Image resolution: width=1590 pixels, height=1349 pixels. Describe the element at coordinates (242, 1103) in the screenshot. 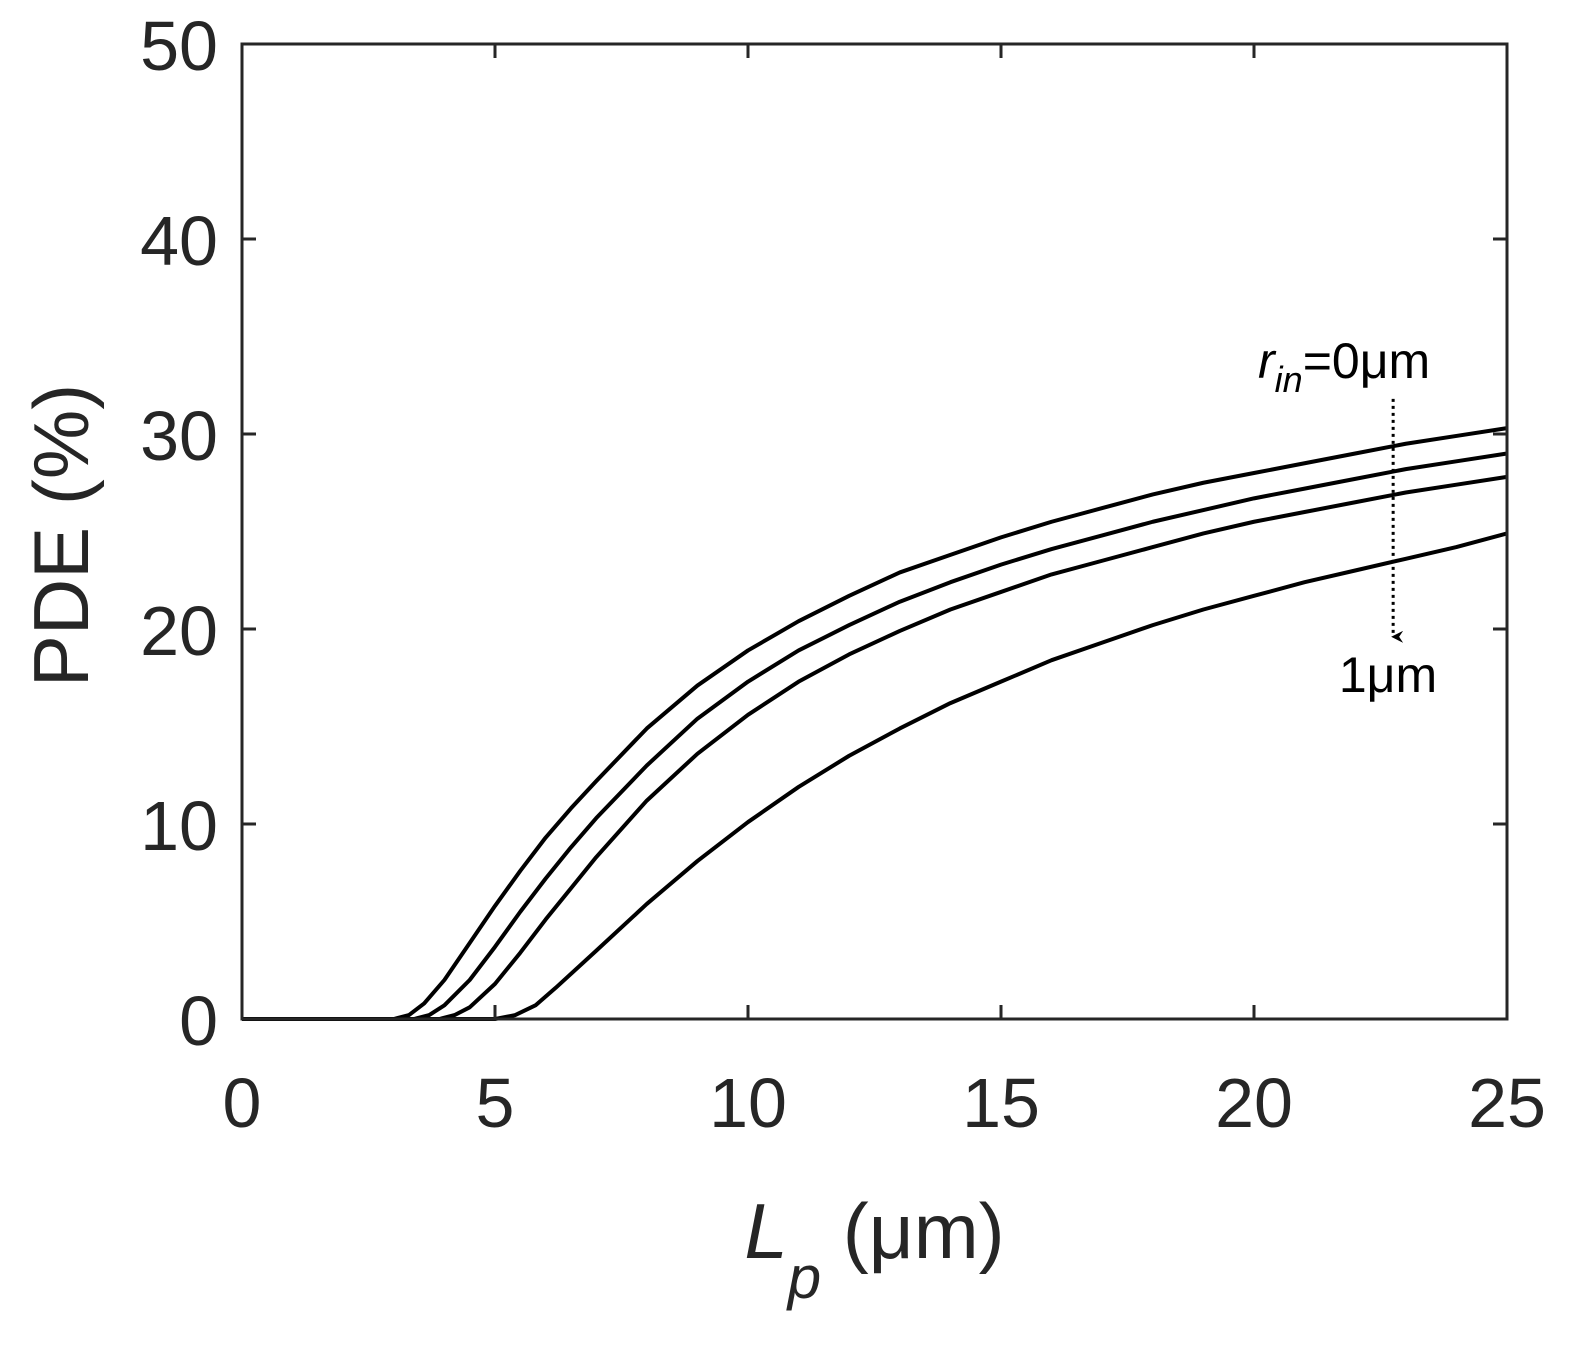

I see `x-tick-label-0: 0` at that location.